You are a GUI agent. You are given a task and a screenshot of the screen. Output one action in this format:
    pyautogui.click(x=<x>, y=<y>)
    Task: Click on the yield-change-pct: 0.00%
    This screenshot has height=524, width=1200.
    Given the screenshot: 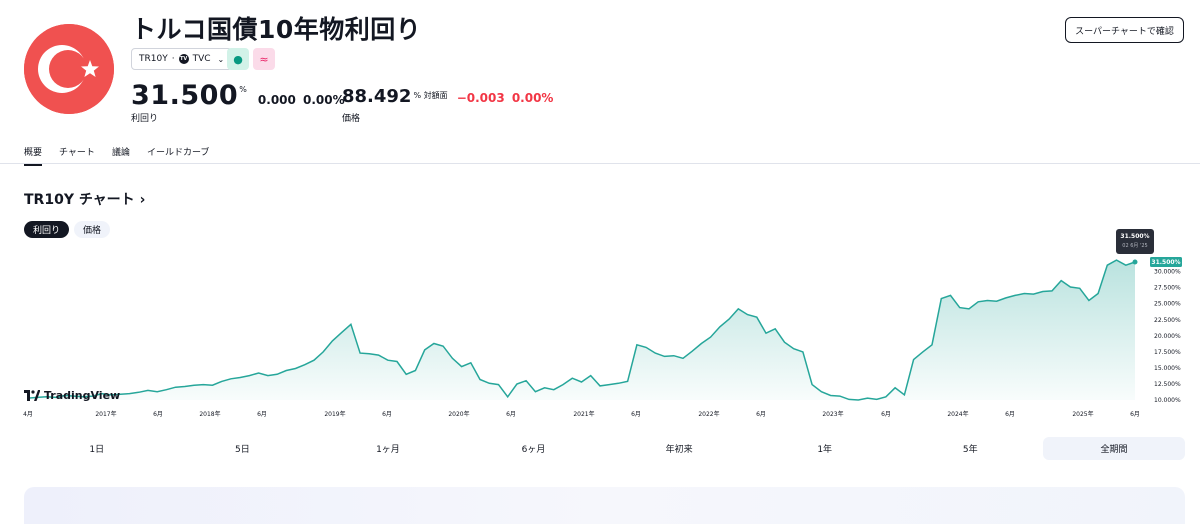 What is the action you would take?
    pyautogui.click(x=323, y=100)
    